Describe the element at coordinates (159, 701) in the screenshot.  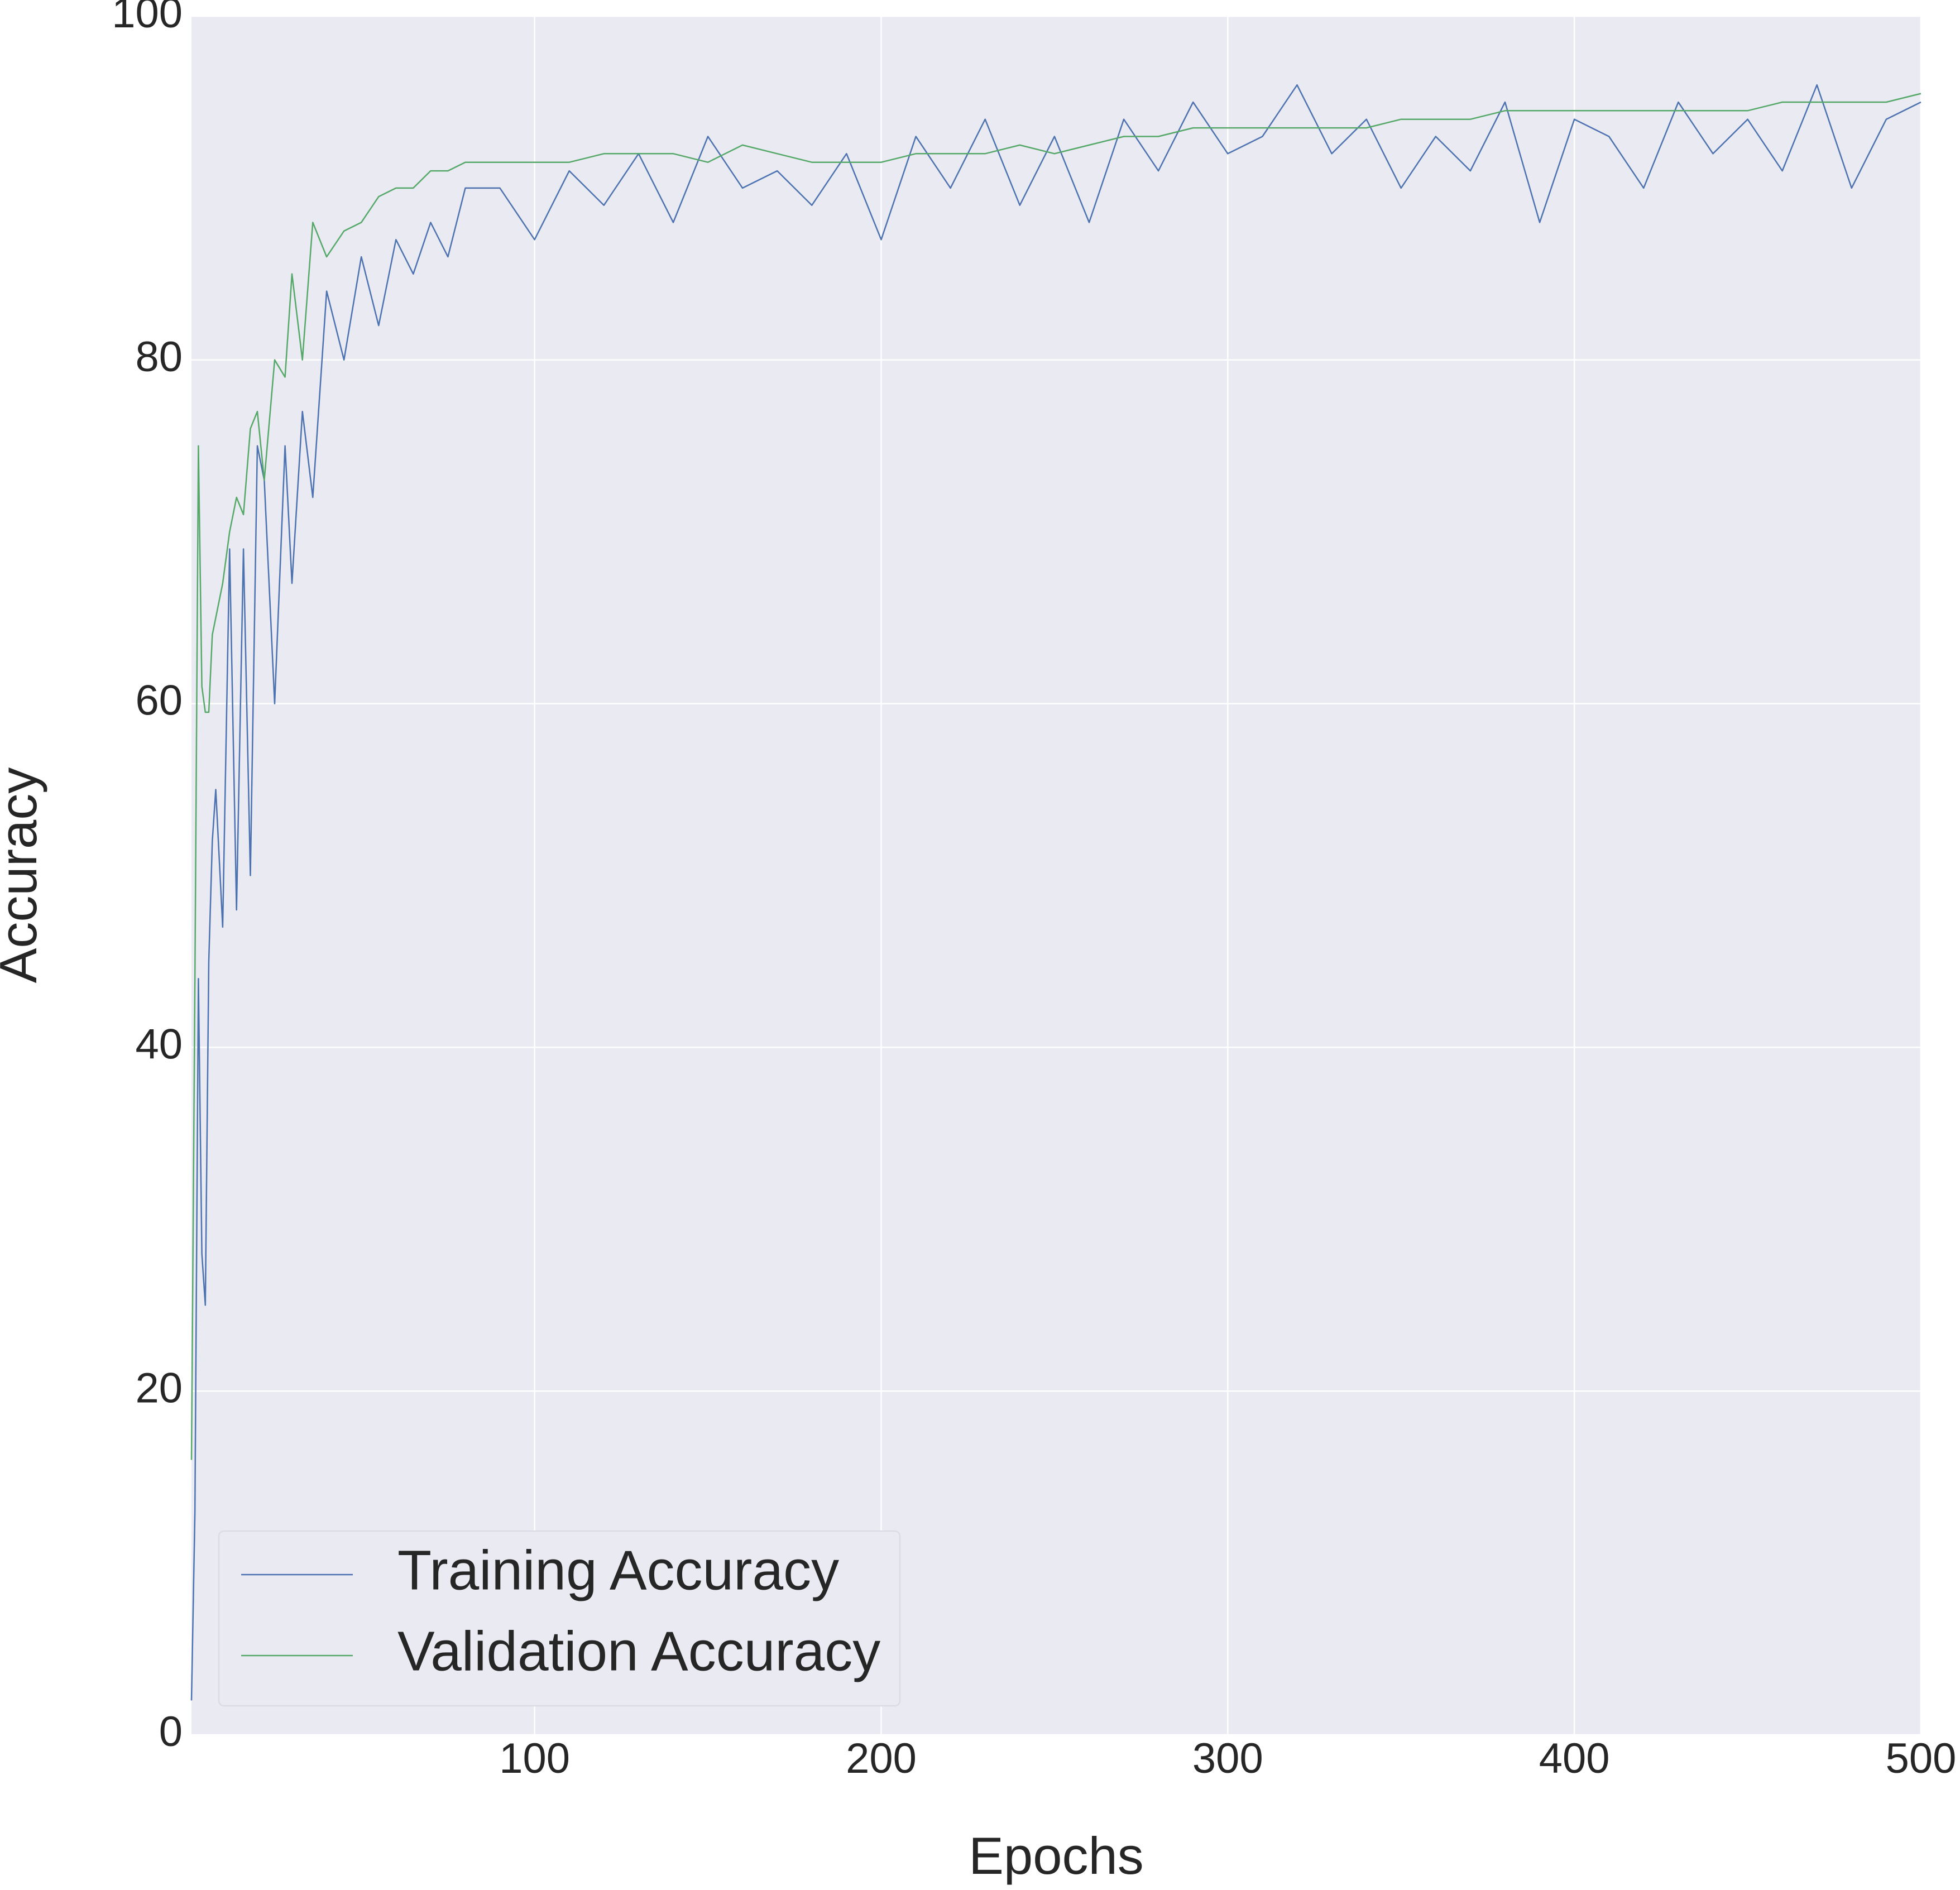
I see `y-tick-label: 60` at that location.